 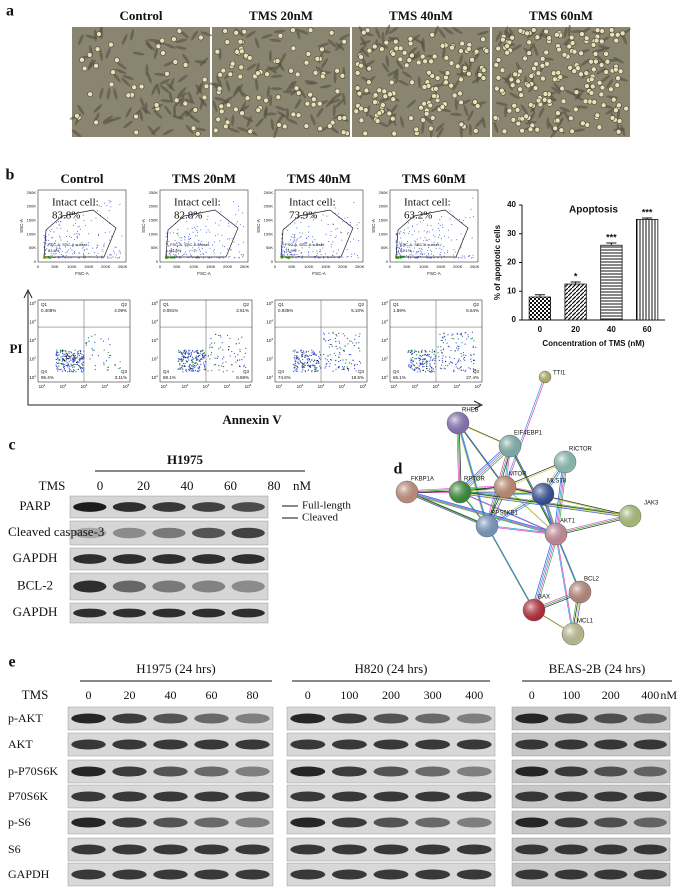 I want to click on dose-label: 0, so click(x=100, y=485).